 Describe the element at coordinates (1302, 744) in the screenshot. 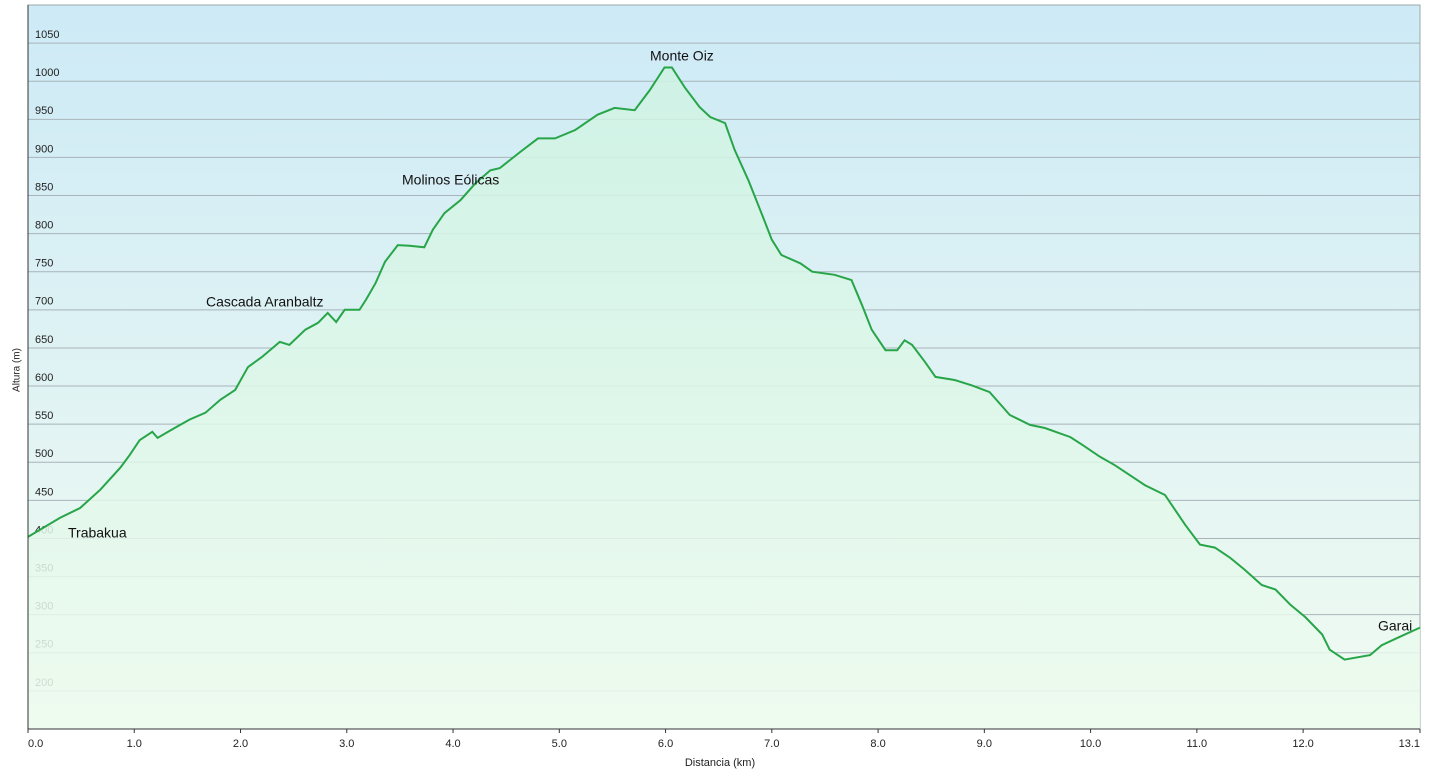

I see `x-tick-label: 12.0` at that location.